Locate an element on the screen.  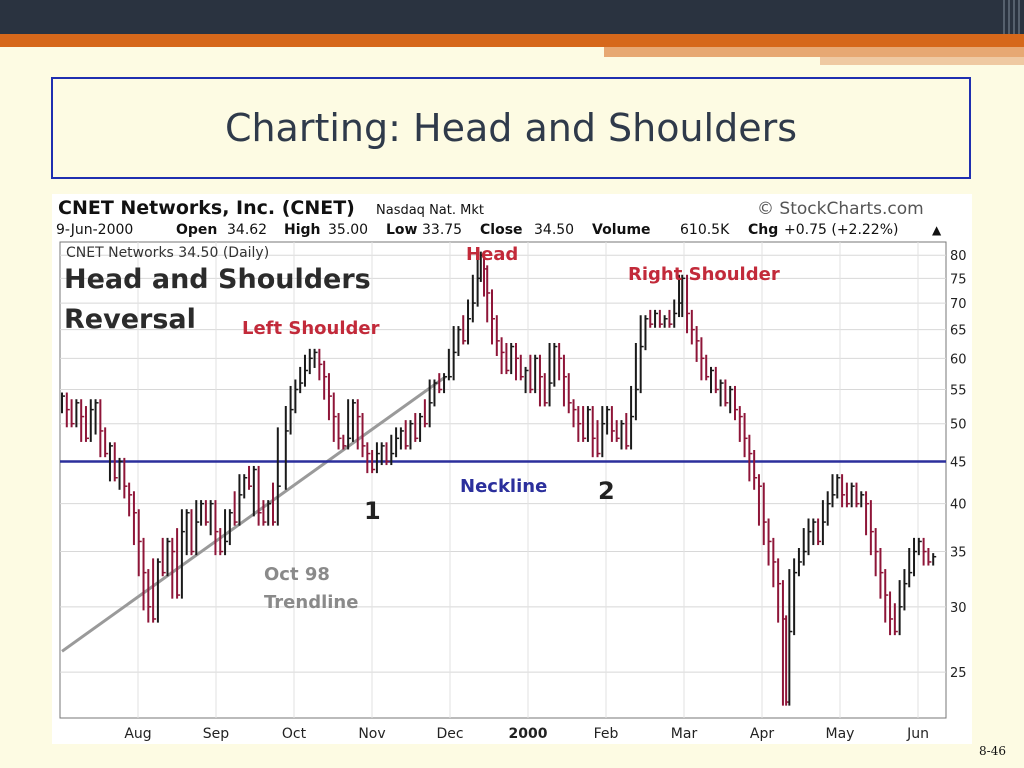
quote-chg: +0.75 (+2.22%) is located at coordinates (841, 230).